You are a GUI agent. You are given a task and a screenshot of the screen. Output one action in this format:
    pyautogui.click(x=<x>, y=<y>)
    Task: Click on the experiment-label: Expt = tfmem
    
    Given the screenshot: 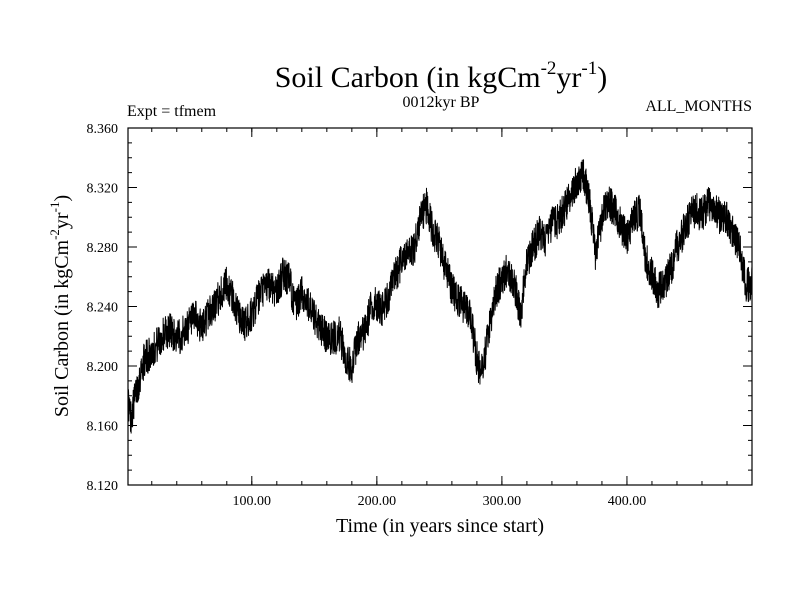 What is the action you would take?
    pyautogui.click(x=172, y=111)
    